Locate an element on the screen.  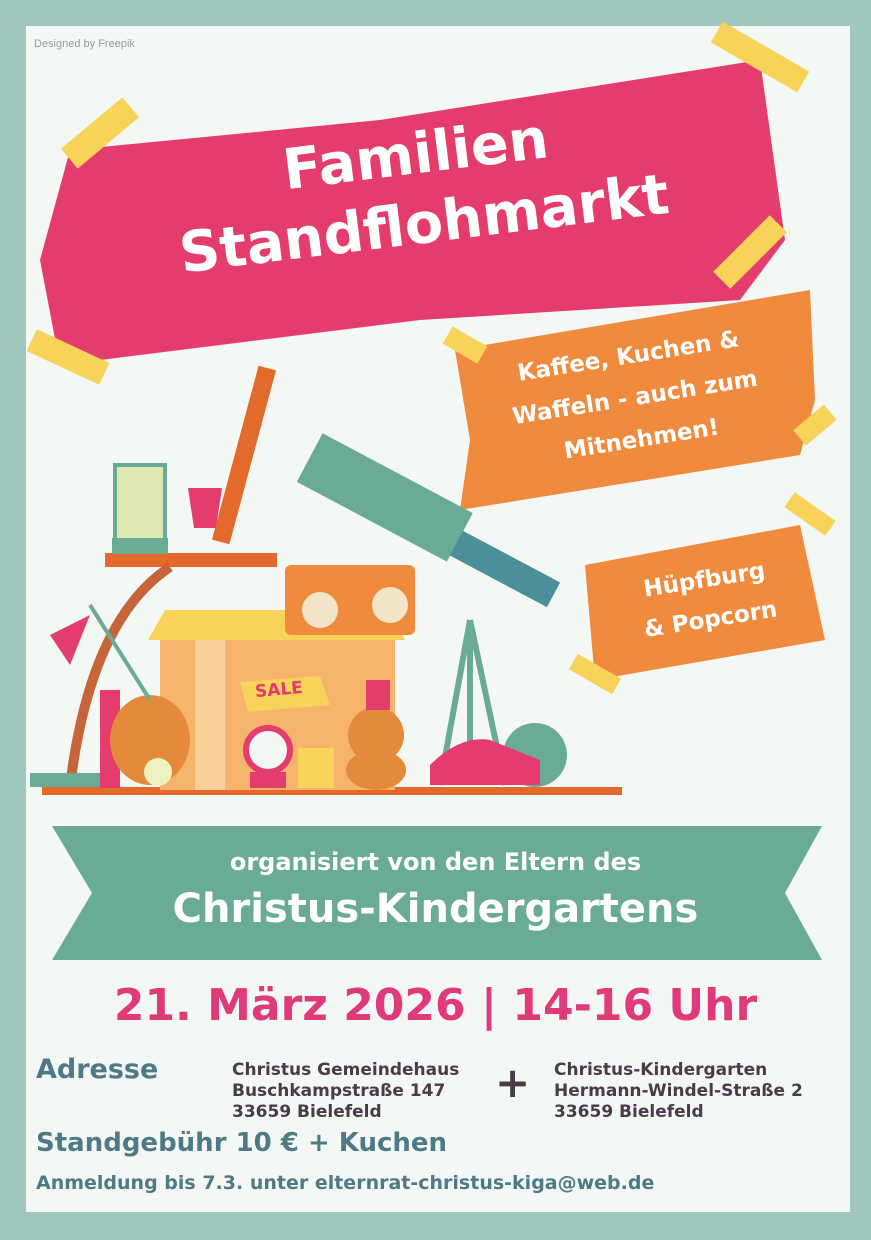
stand-fee: Standgebühr 10 € + Kuchen is located at coordinates (242, 1143).